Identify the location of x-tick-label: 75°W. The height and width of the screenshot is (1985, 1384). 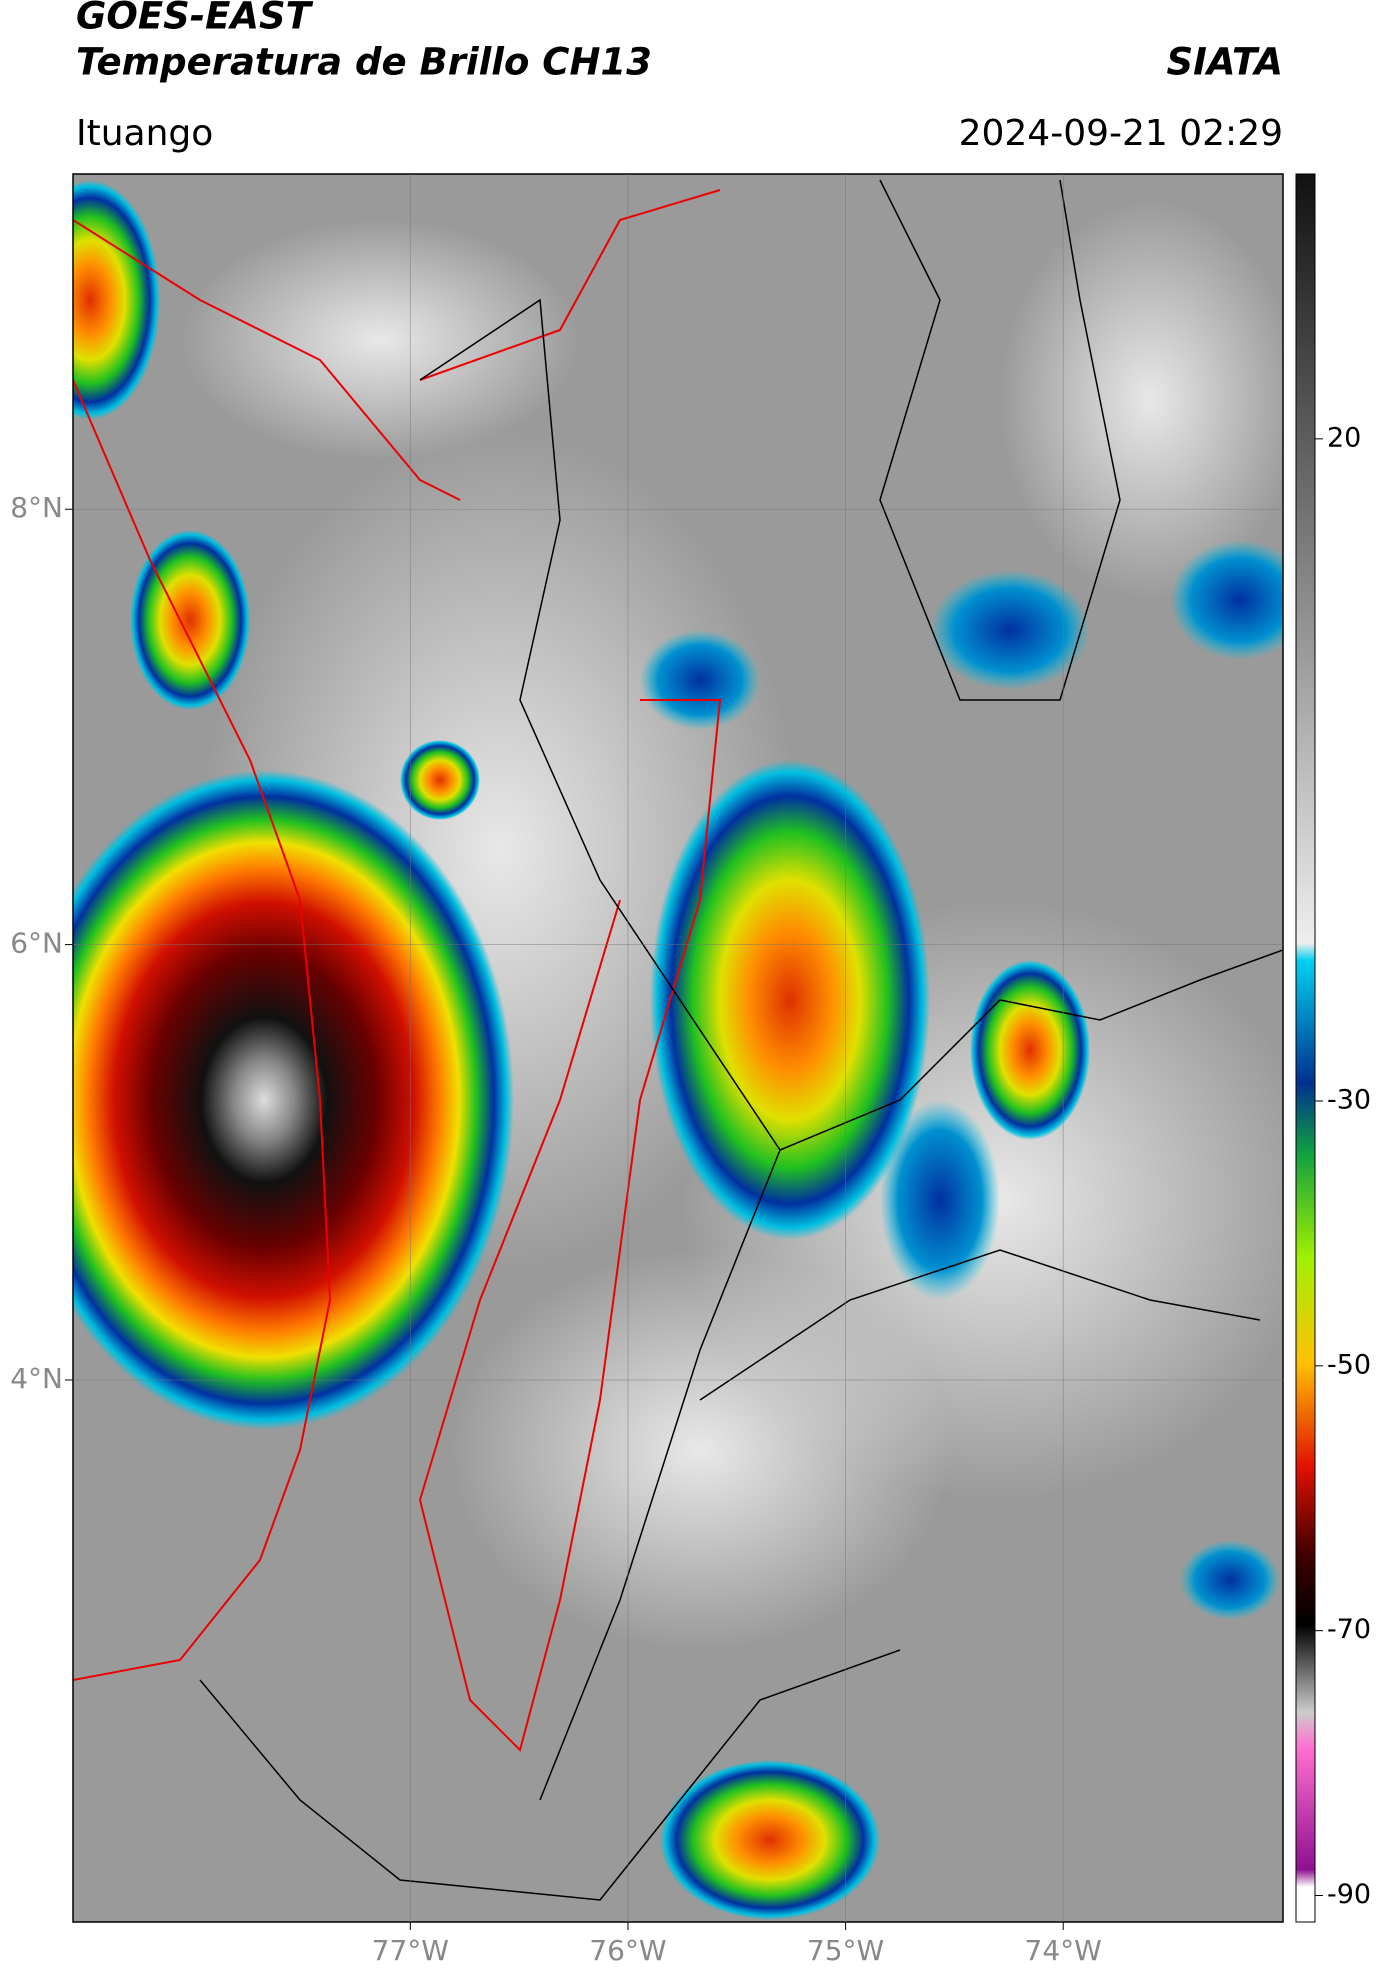
(845, 1950).